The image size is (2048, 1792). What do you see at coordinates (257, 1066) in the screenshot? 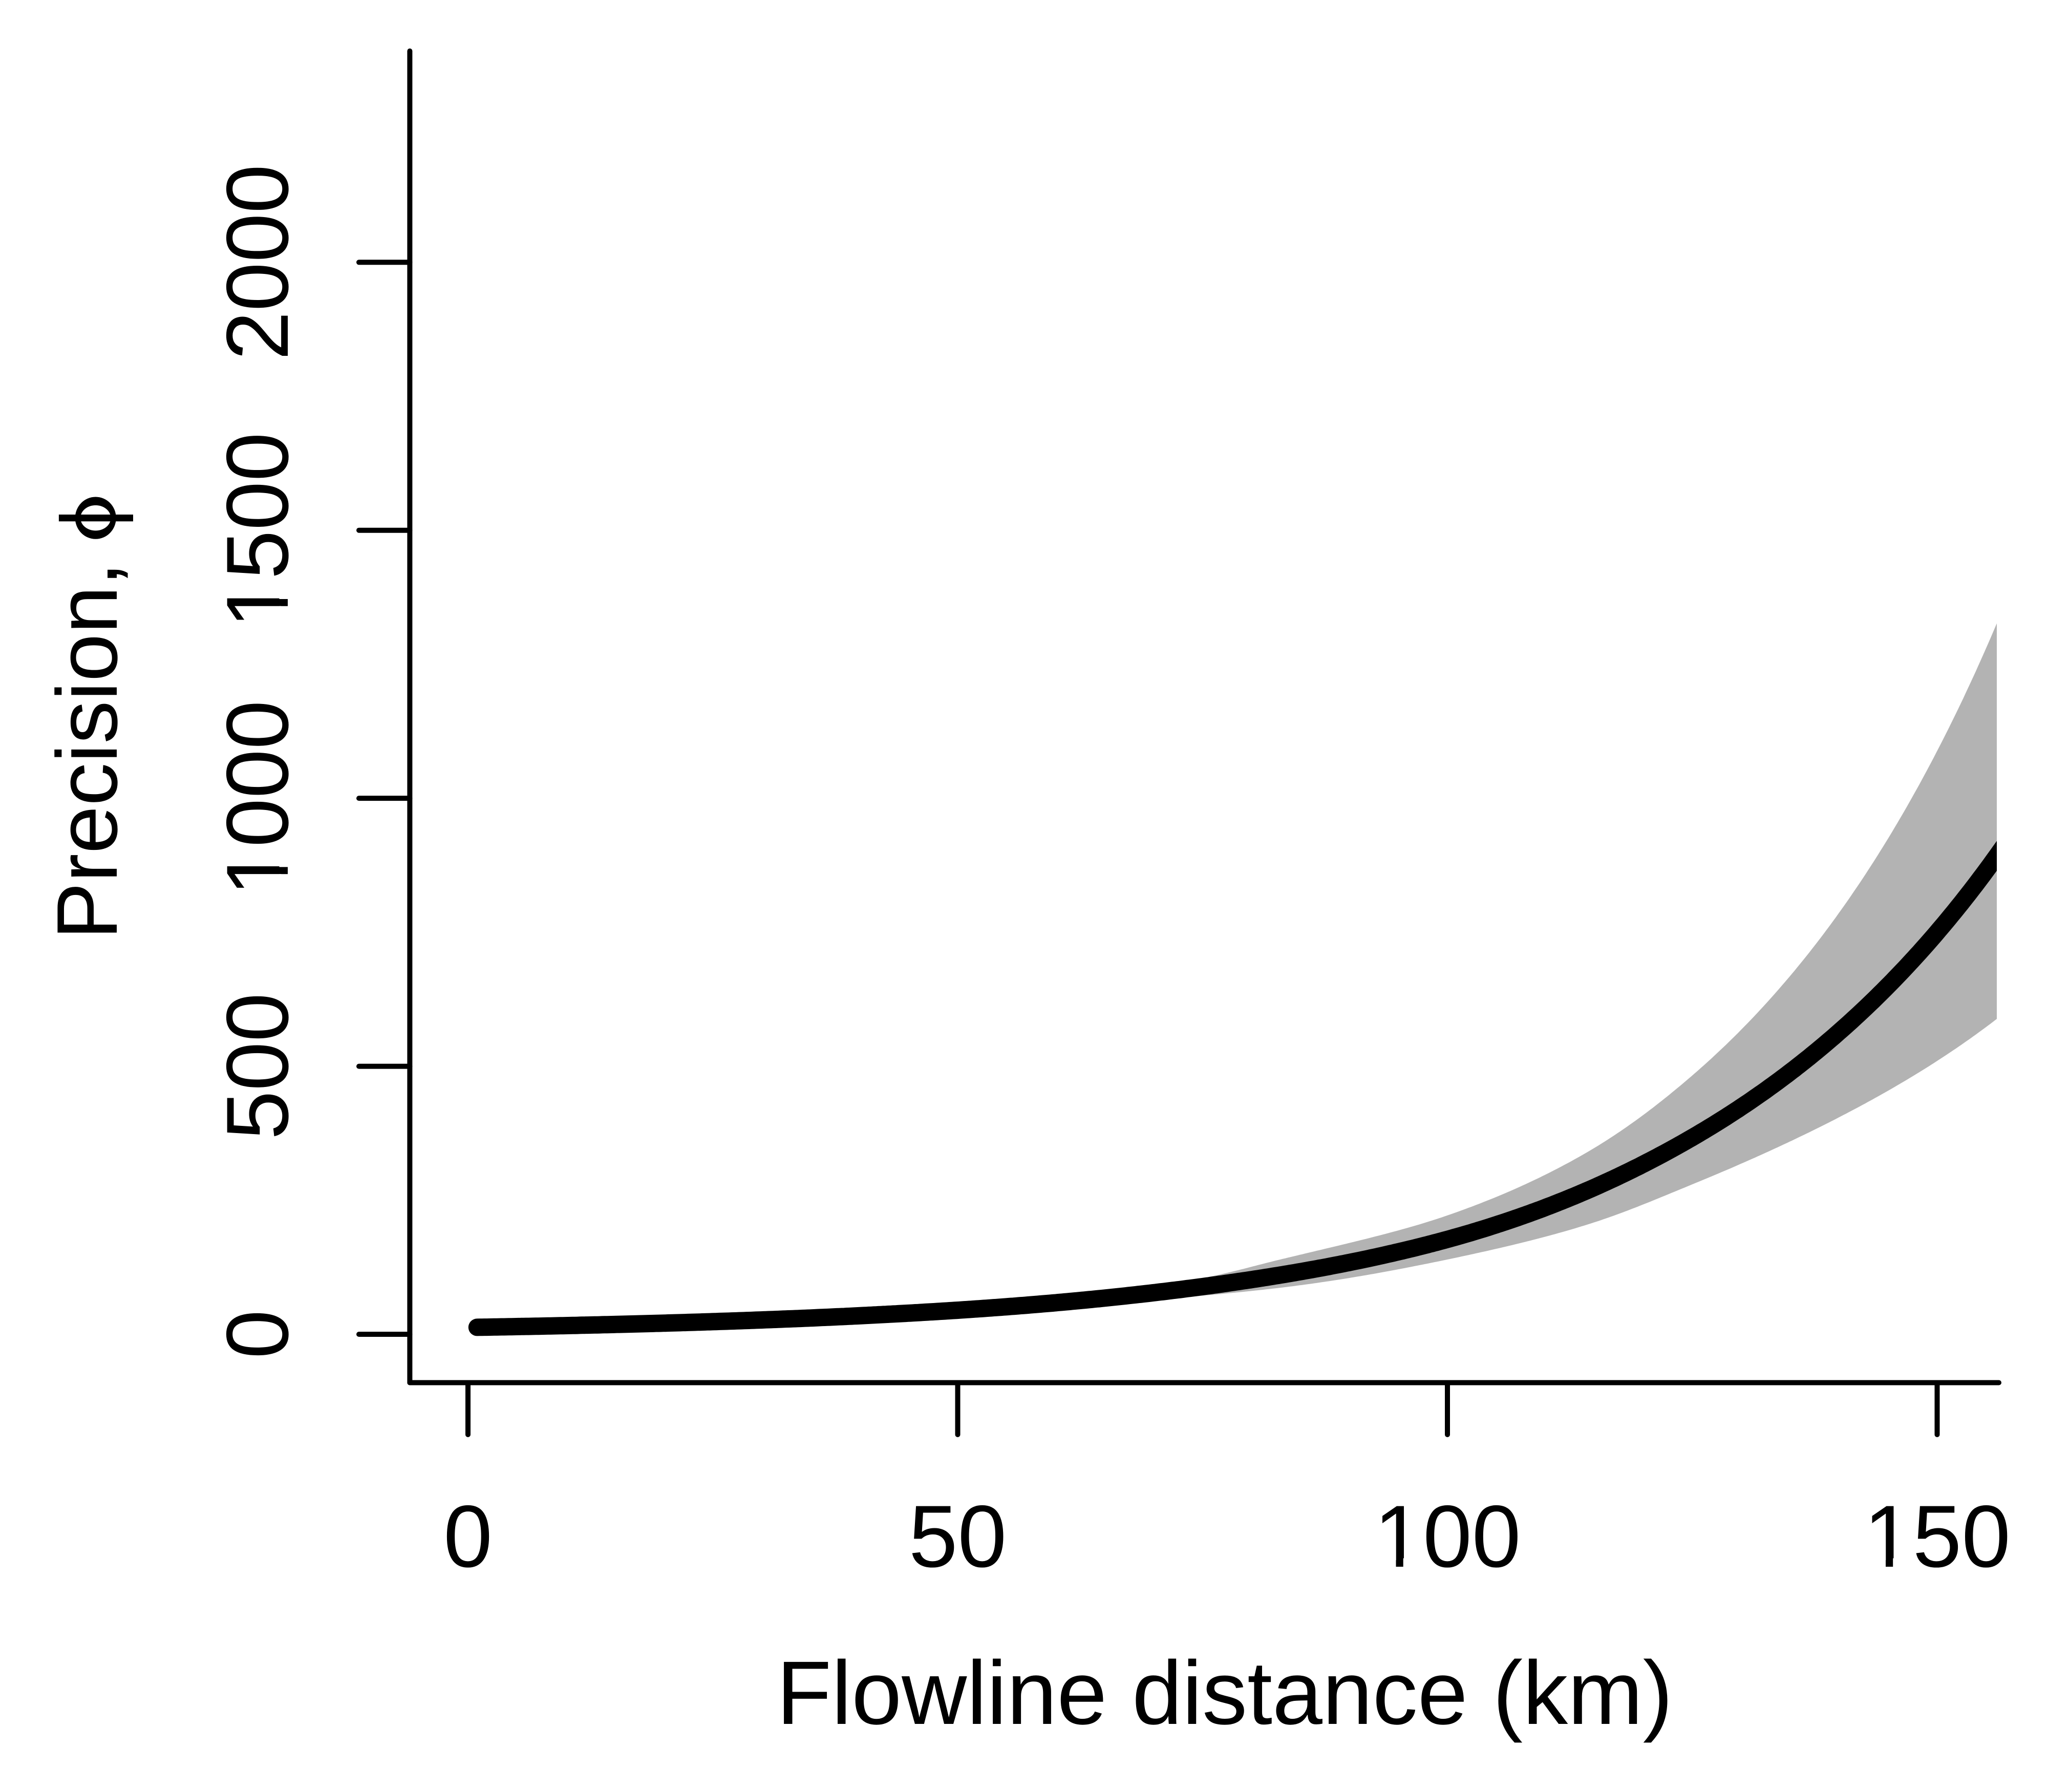
I see `svg-text: 500` at bounding box center [257, 1066].